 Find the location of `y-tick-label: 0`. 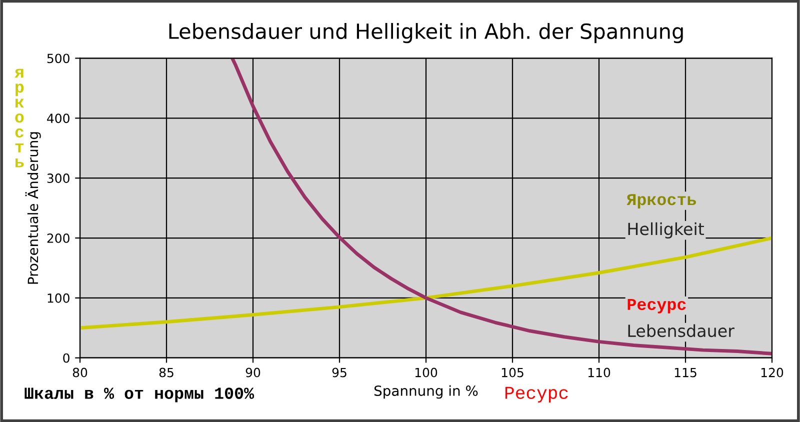

y-tick-label: 0 is located at coordinates (66, 358).